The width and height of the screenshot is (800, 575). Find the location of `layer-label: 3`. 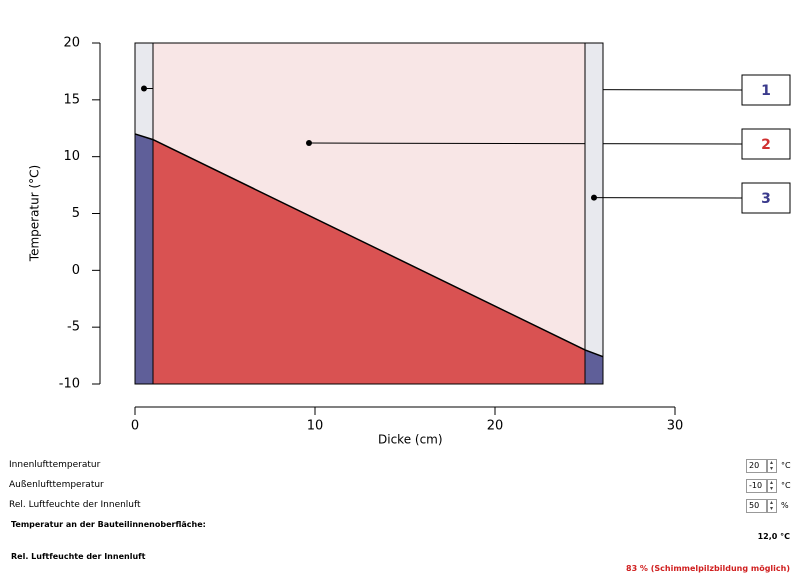

layer-label: 3 is located at coordinates (766, 199).